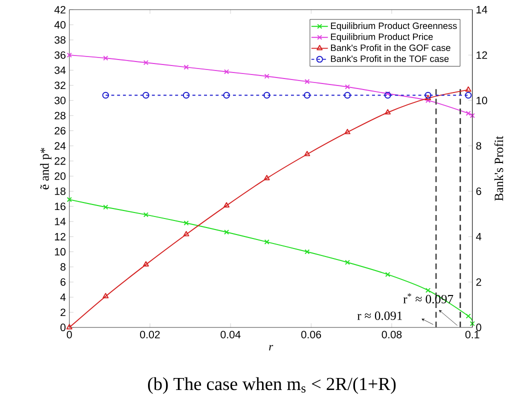 The image size is (514, 413). I want to click on x-tick-label: 0.06, so click(311, 335).